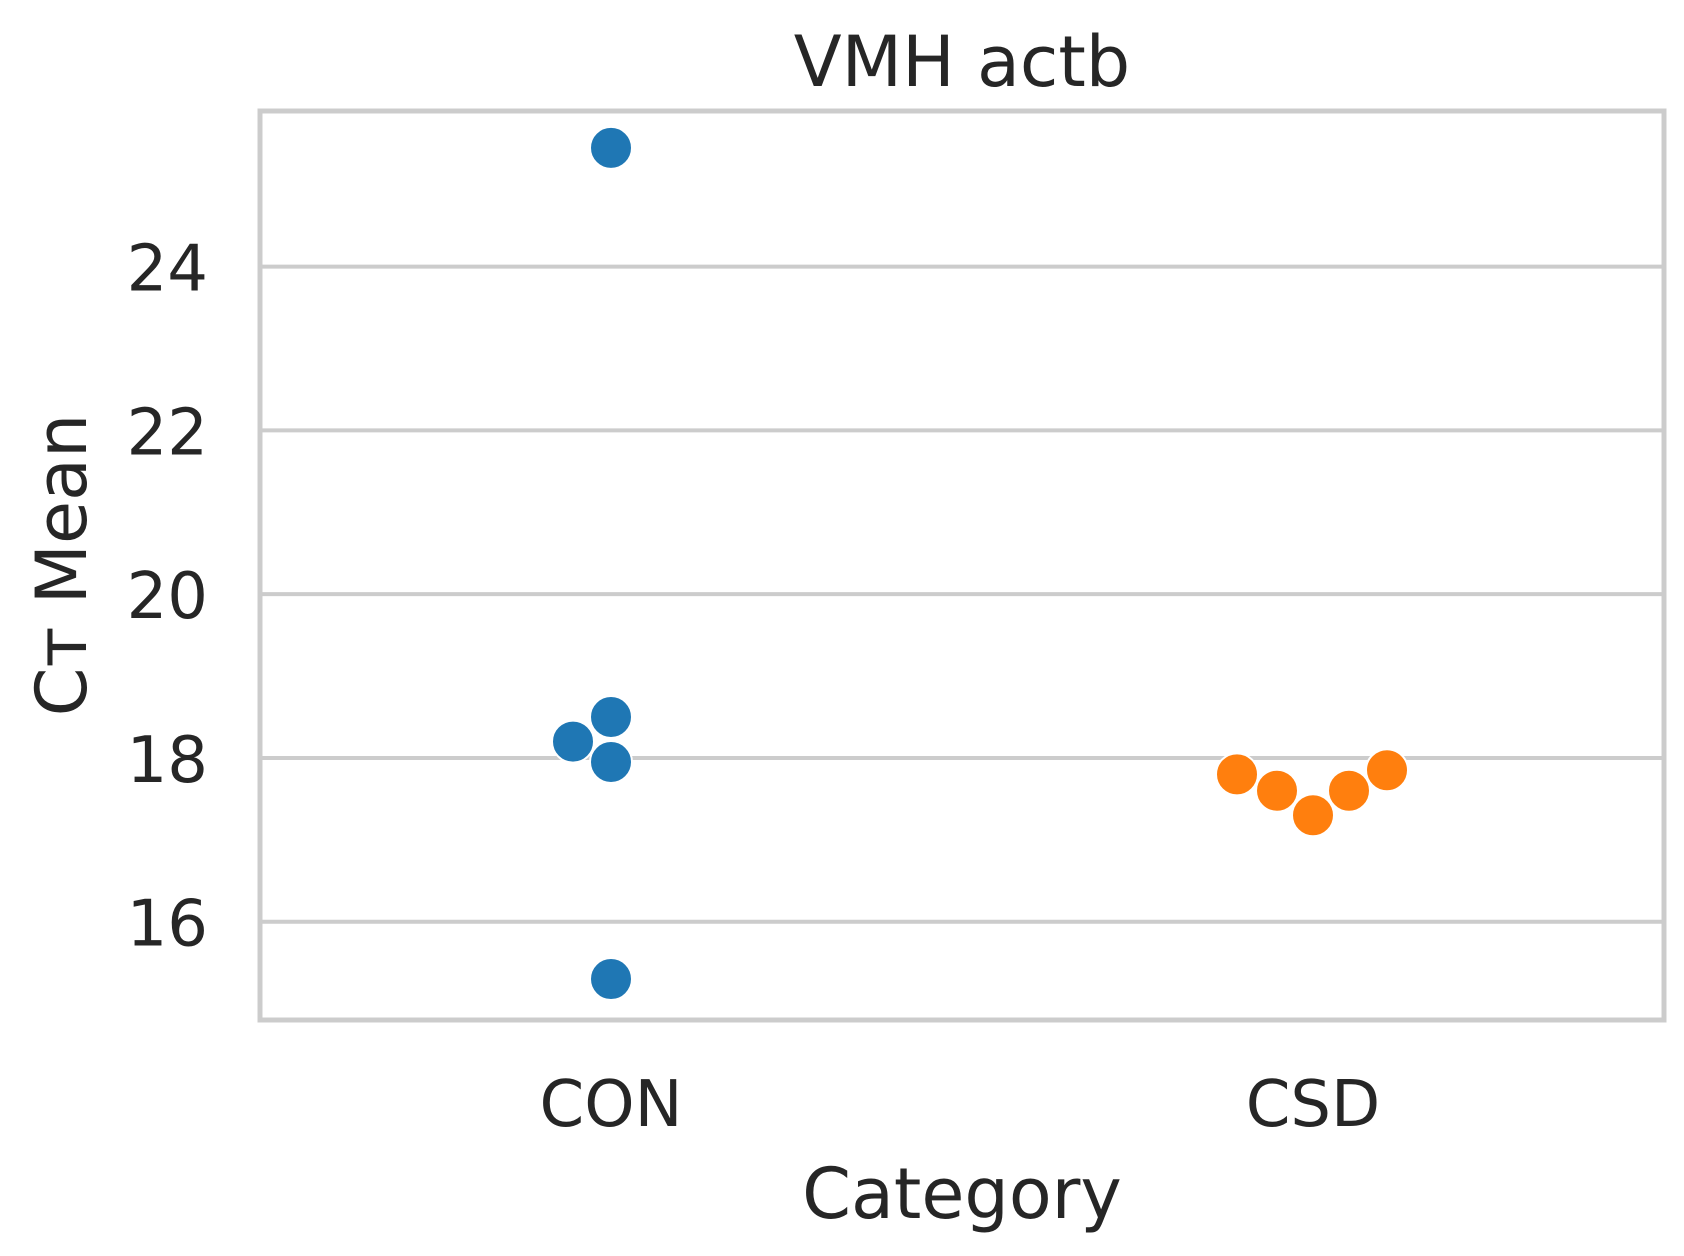  I want to click on y-tick-labels: 16 18 20 22 24, so click(167, 597).